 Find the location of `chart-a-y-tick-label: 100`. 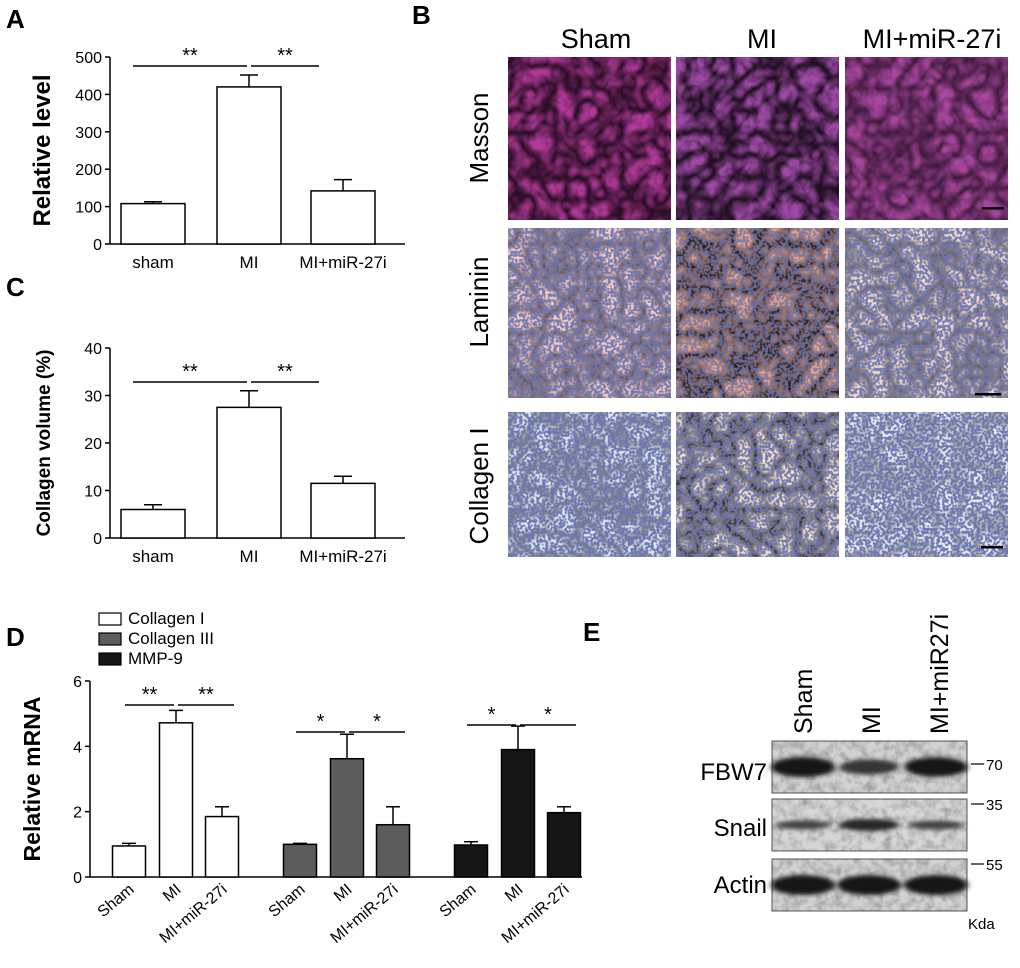

chart-a-y-tick-label: 100 is located at coordinates (88, 208).